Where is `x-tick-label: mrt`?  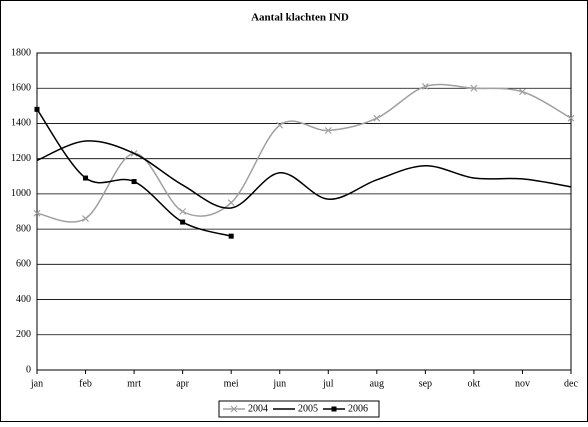 x-tick-label: mrt is located at coordinates (134, 383).